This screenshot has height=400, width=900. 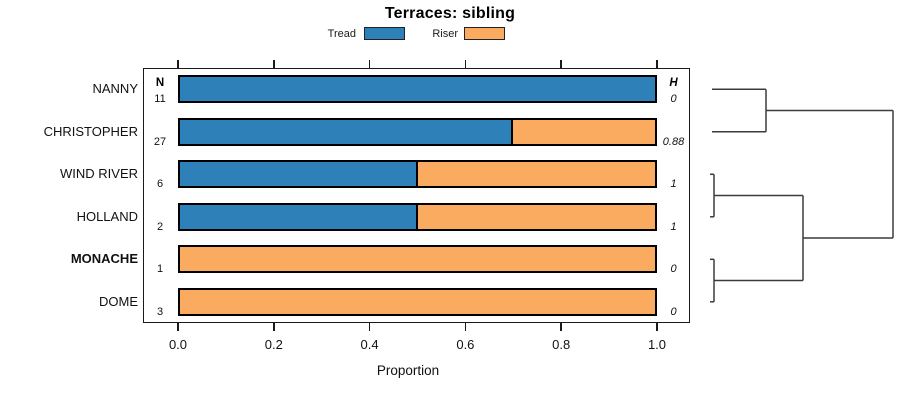 What do you see at coordinates (160, 83) in the screenshot?
I see `column-header-n: N` at bounding box center [160, 83].